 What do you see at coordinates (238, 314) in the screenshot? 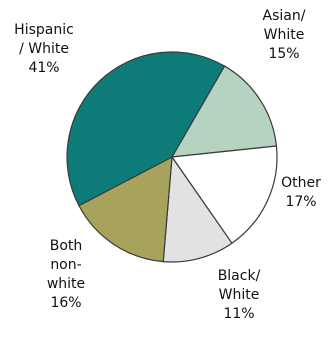
I see `slice-pct-label: 11%` at bounding box center [238, 314].